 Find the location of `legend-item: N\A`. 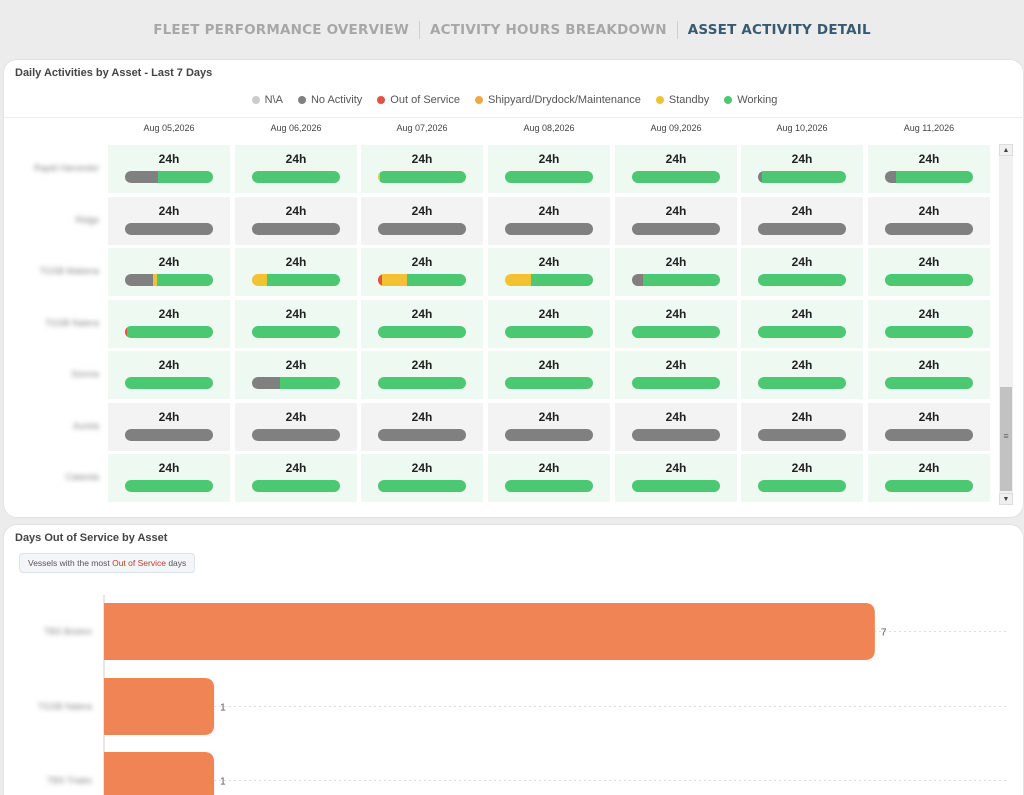

legend-item: N\A is located at coordinates (267, 100).